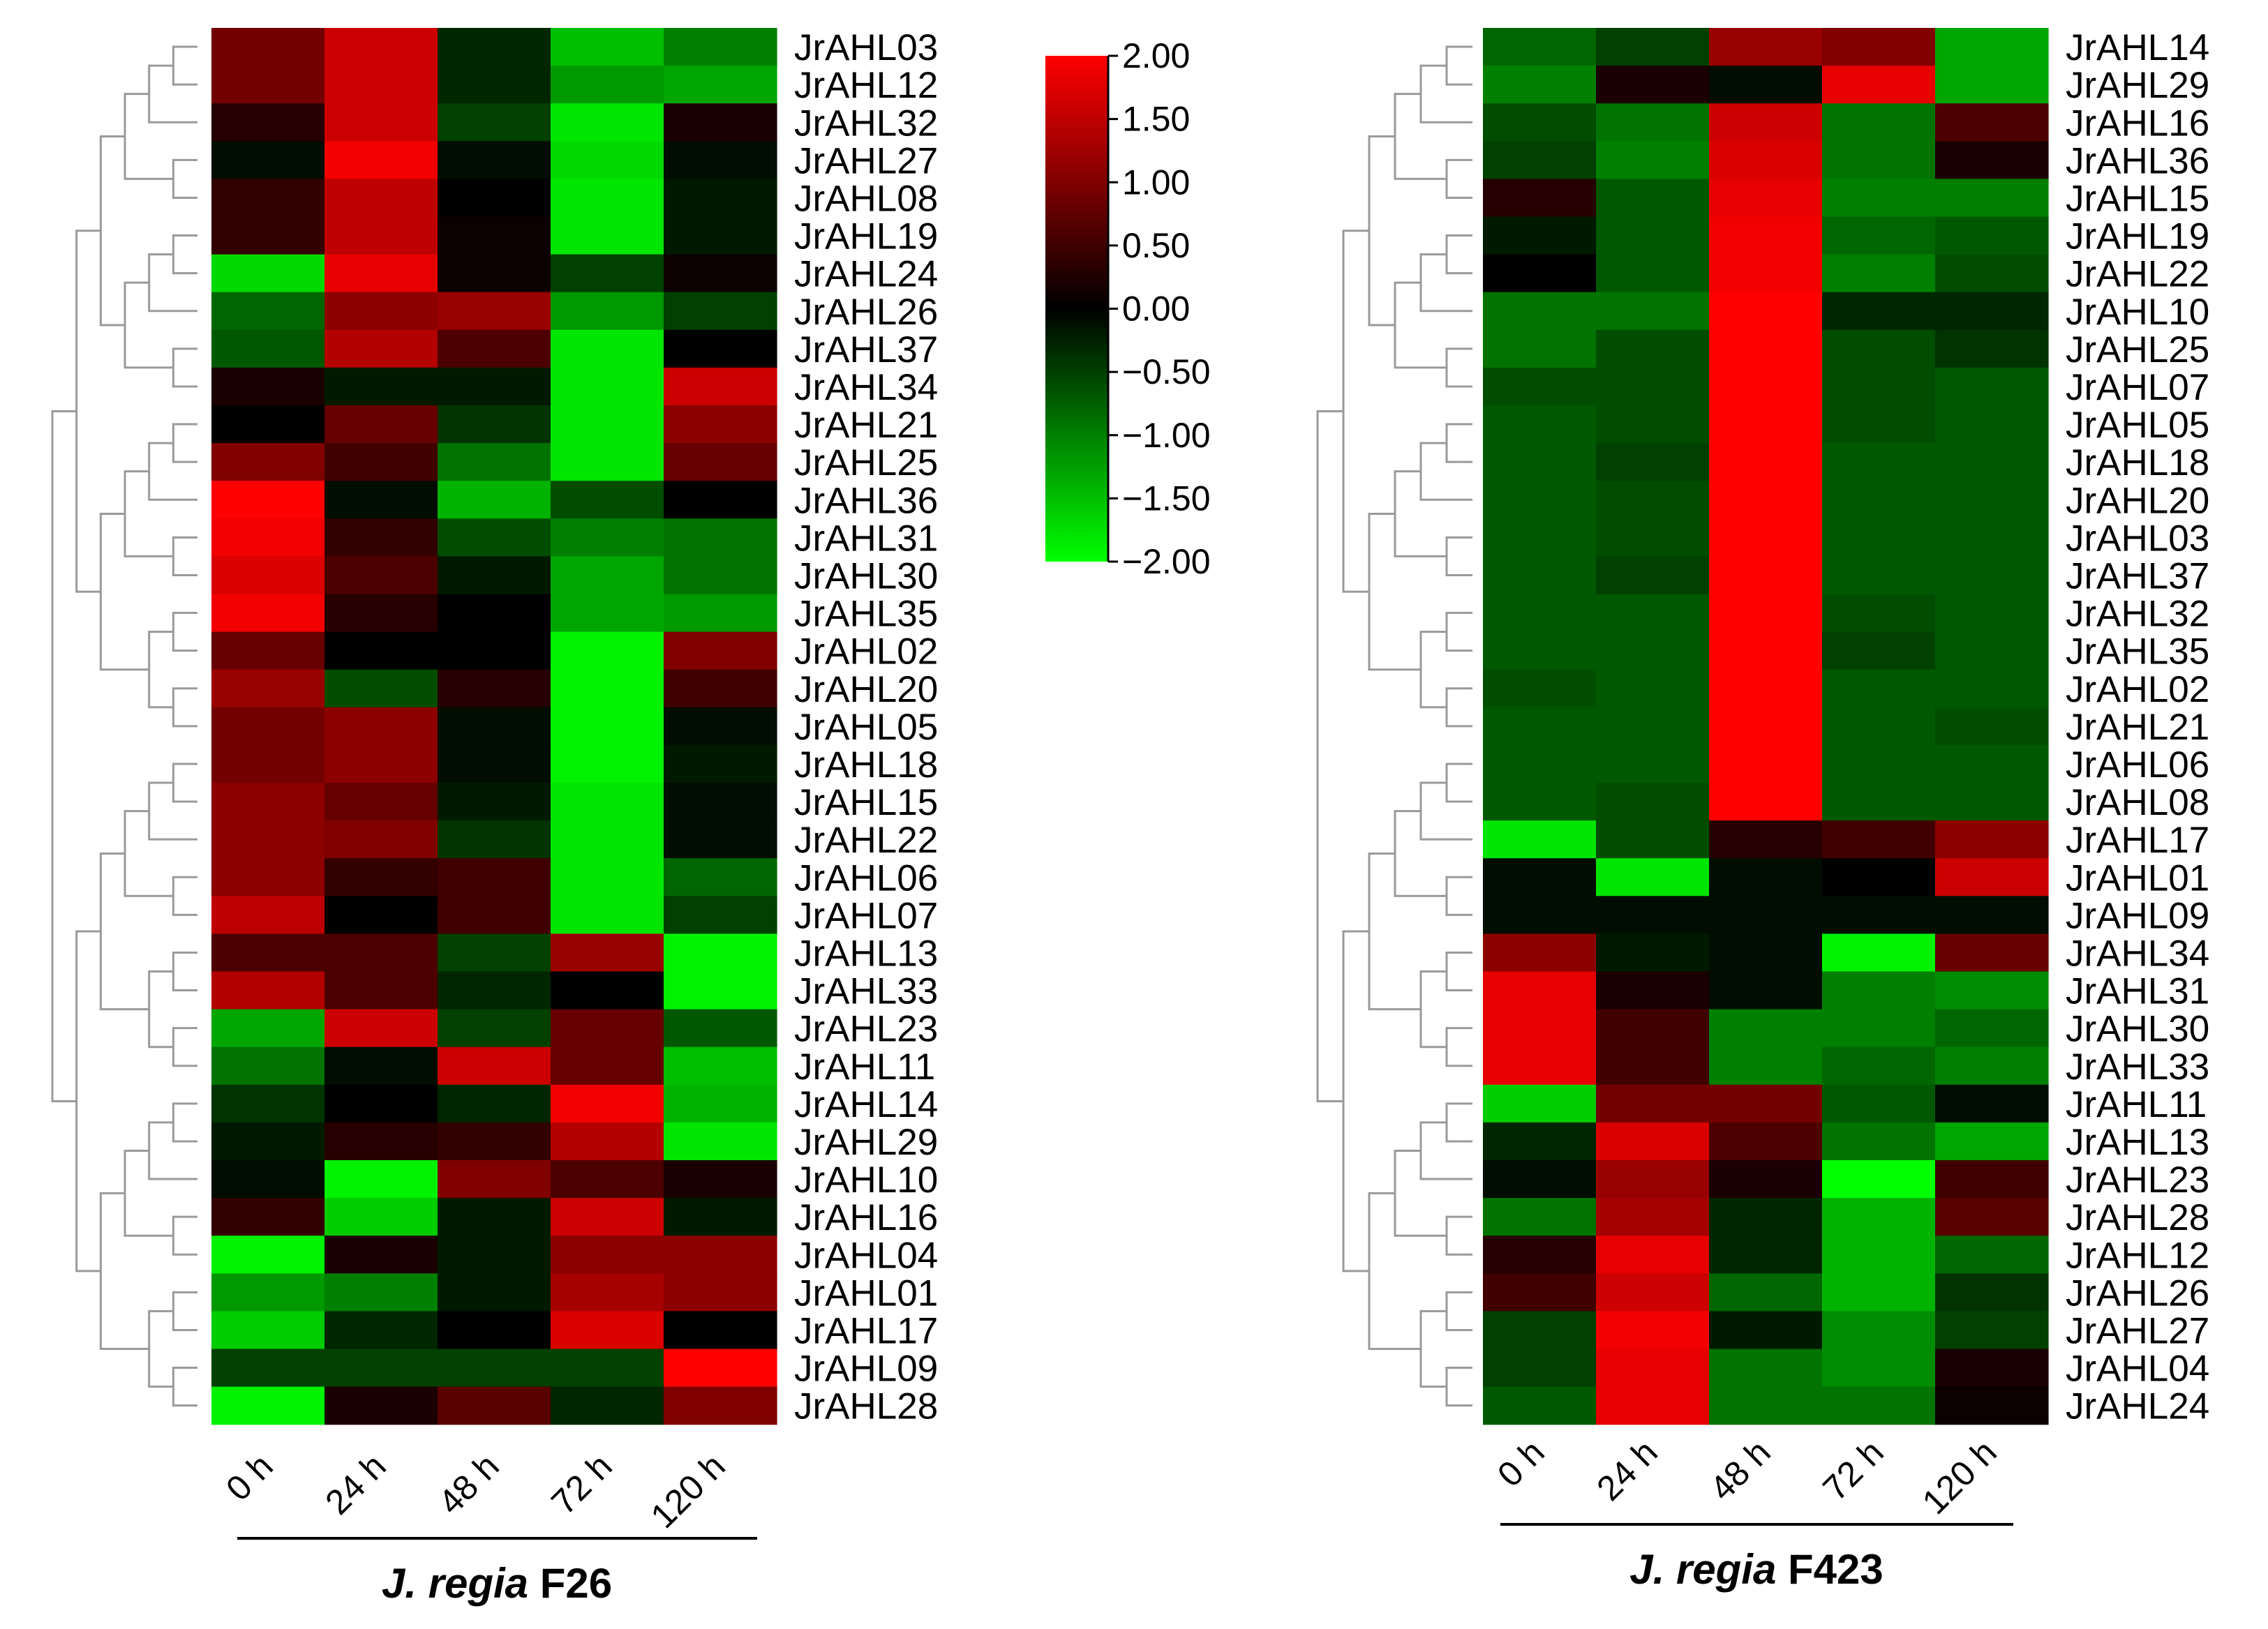  What do you see at coordinates (866, 425) in the screenshot?
I see `row-label: JrAHL21` at bounding box center [866, 425].